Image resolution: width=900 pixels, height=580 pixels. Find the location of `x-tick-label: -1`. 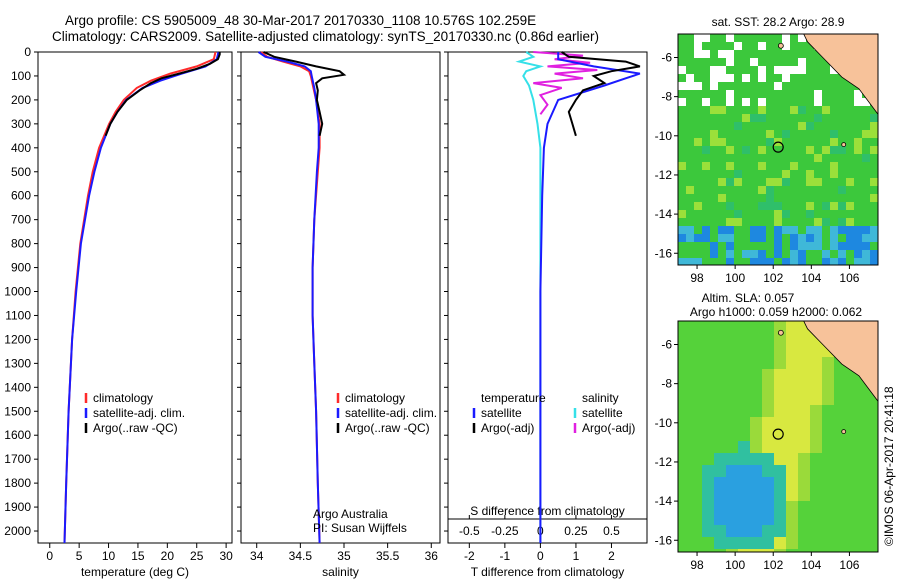

x-tick-label: -1 is located at coordinates (505, 556).